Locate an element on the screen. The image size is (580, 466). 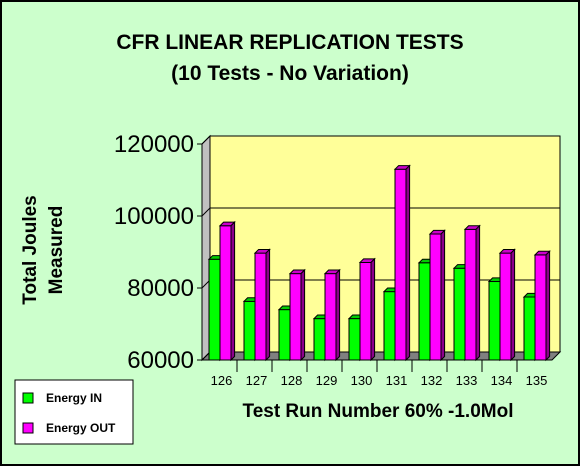
x-axis-label: Test Run Number 60% -1.0Mol is located at coordinates (378, 411).